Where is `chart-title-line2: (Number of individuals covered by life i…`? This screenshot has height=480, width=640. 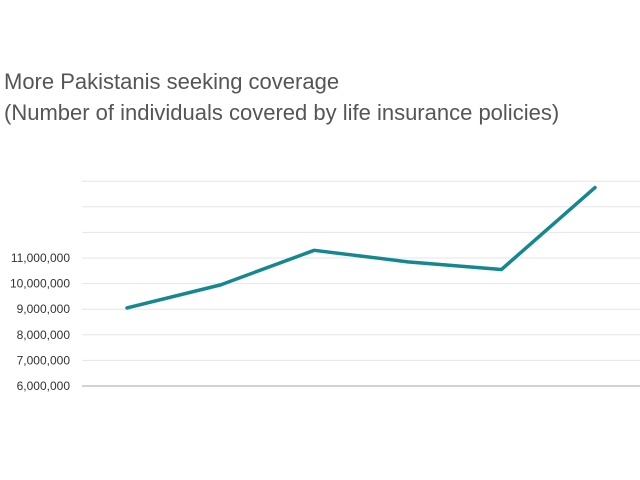
chart-title-line2: (Number of individuals covered by life i… is located at coordinates (282, 112).